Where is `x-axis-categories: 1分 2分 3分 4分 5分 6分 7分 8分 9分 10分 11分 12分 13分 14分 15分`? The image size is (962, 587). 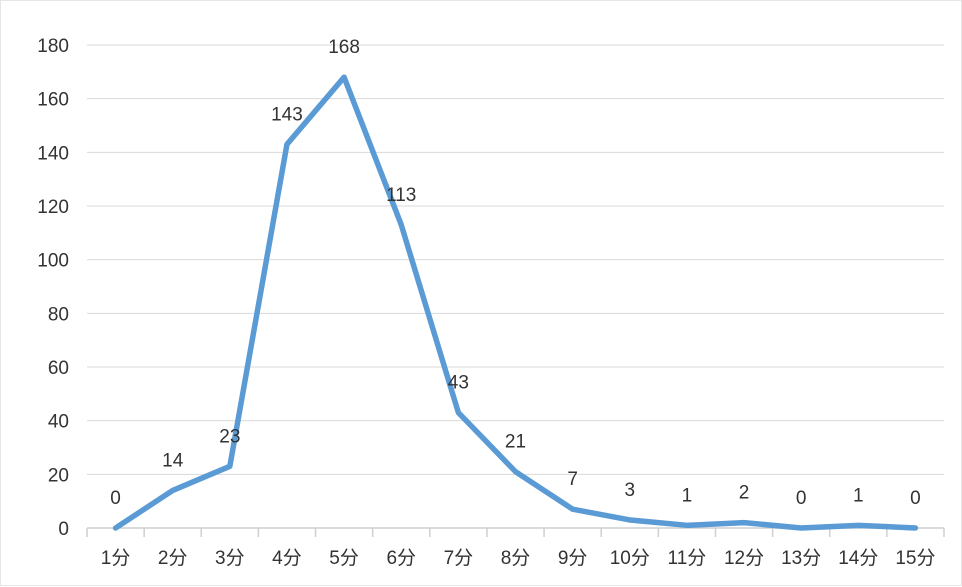
x-axis-categories: 1分 2分 3分 4分 5分 6分 7分 8分 9分 10分 11分 12分 13分 14分 15分 is located at coordinates (518, 558).